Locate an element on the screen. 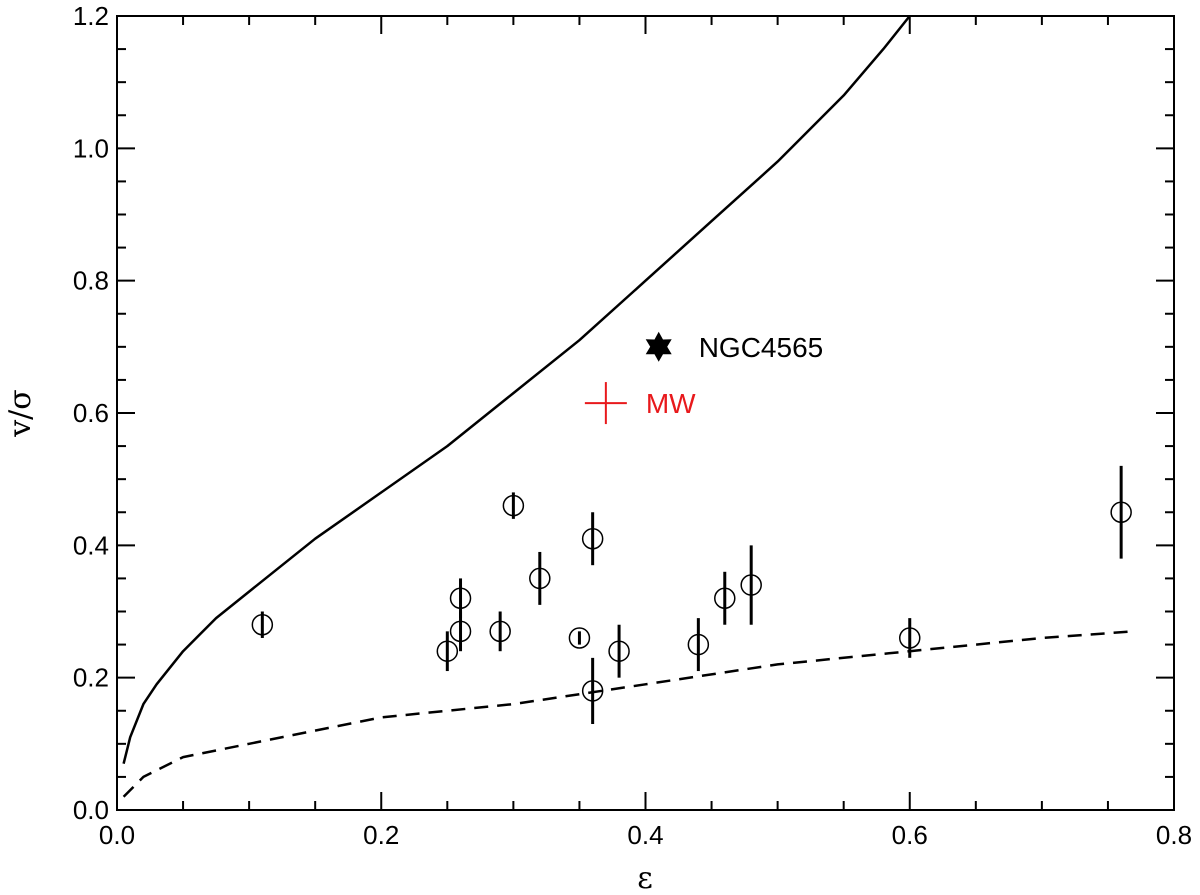  x-axis-label: ε is located at coordinates (645, 878).